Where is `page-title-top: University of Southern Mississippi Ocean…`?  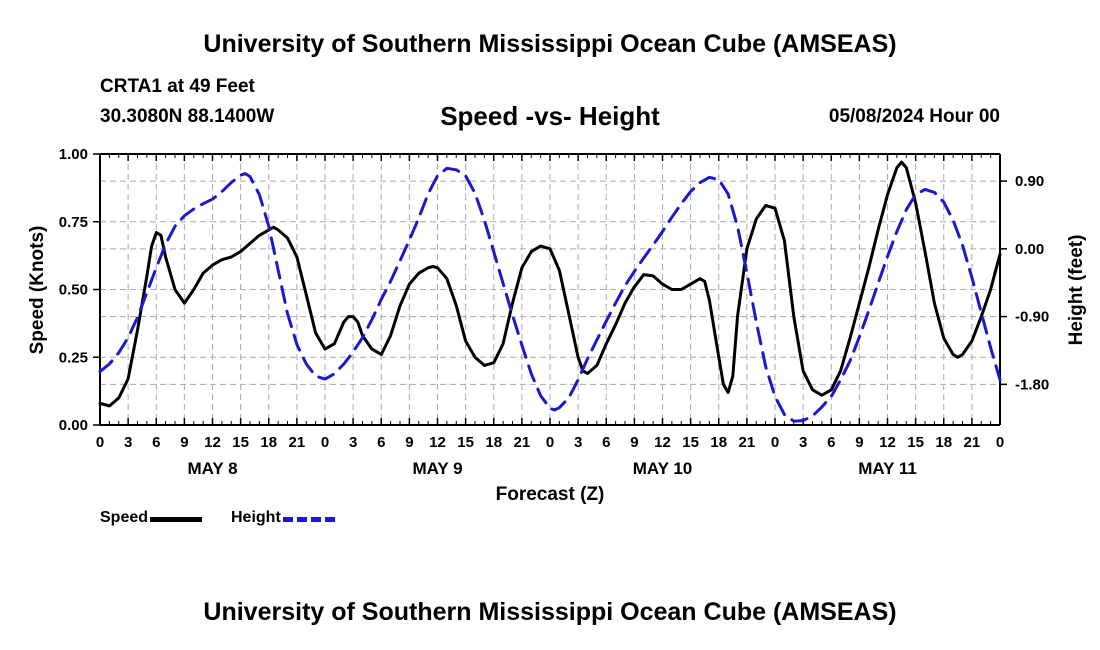
page-title-top: University of Southern Mississippi Ocean… is located at coordinates (550, 44).